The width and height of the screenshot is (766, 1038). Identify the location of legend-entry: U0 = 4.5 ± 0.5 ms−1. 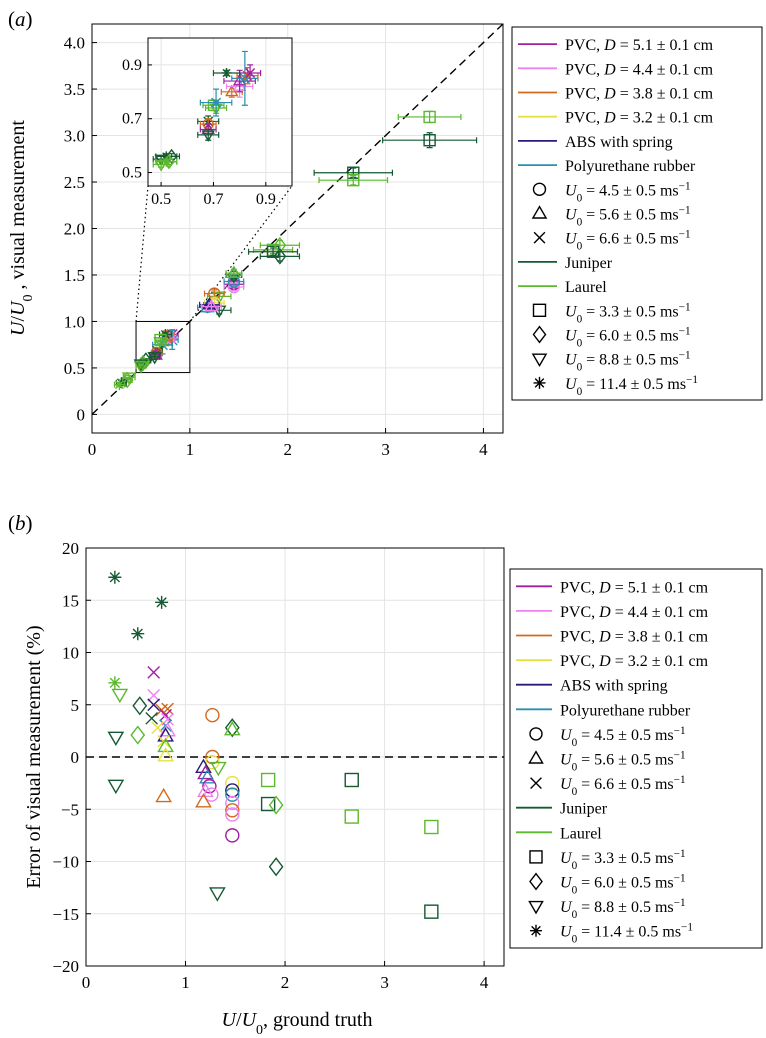
(611, 192).